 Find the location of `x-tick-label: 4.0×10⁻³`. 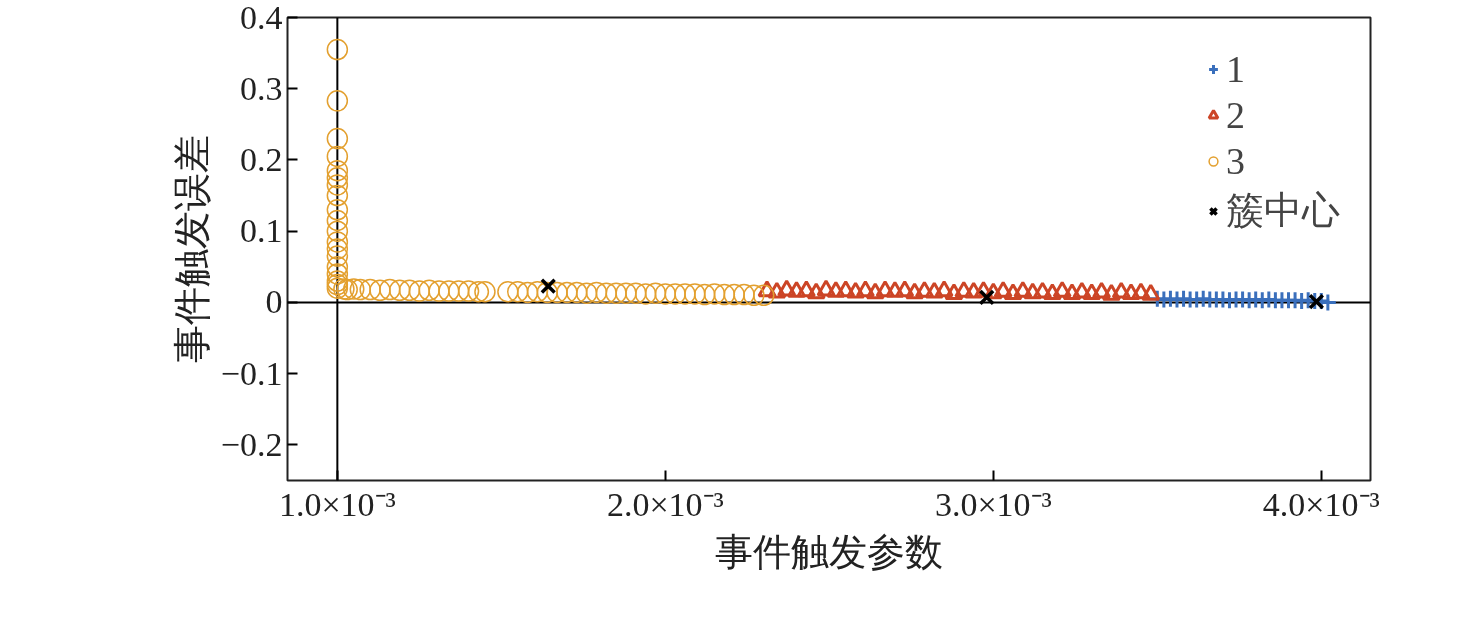

x-tick-label: 4.0×10⁻³ is located at coordinates (1321, 504).